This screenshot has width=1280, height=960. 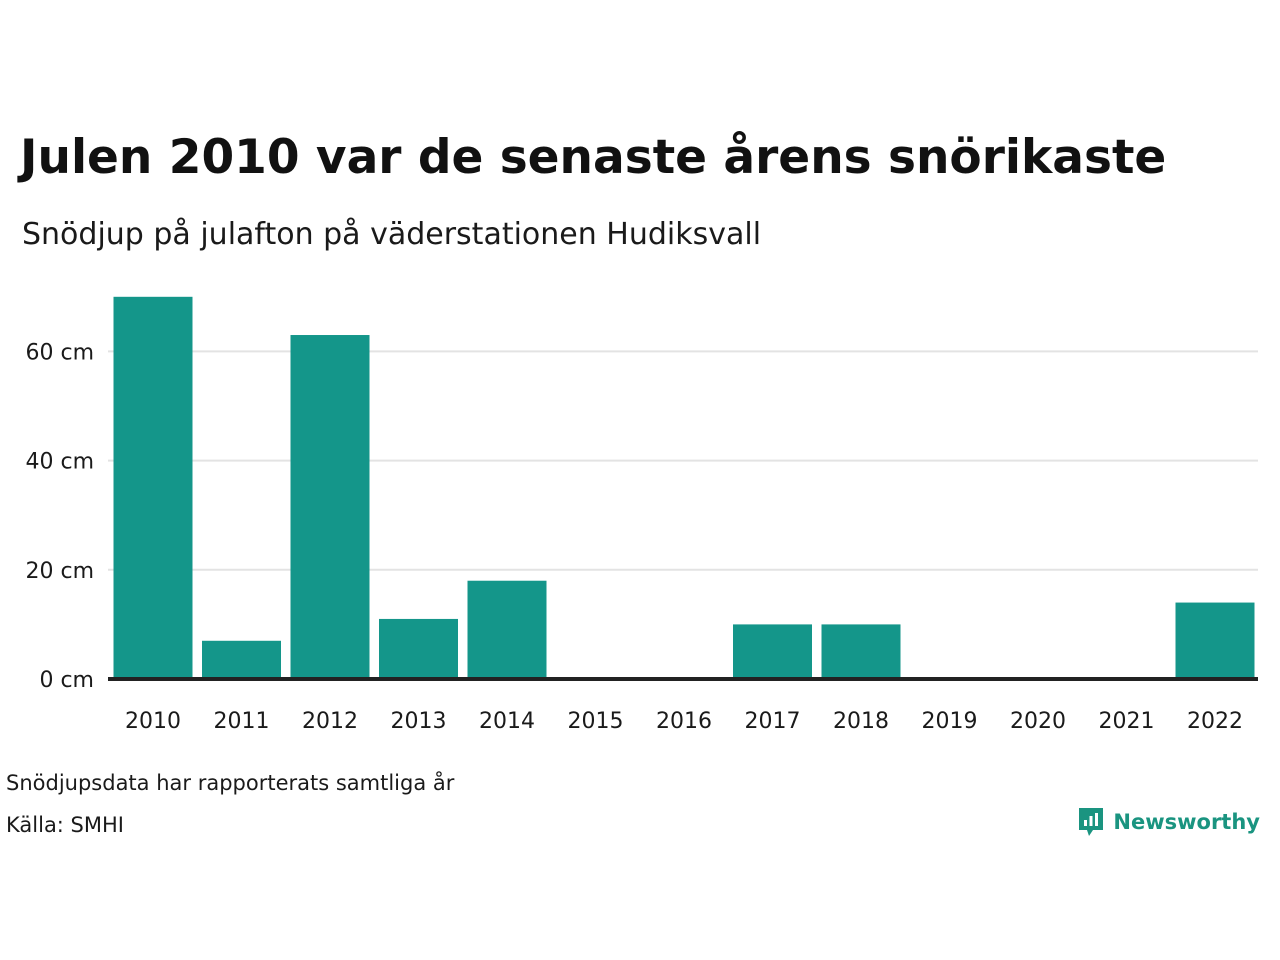 I want to click on x-tick-label: 2016, so click(x=684, y=721).